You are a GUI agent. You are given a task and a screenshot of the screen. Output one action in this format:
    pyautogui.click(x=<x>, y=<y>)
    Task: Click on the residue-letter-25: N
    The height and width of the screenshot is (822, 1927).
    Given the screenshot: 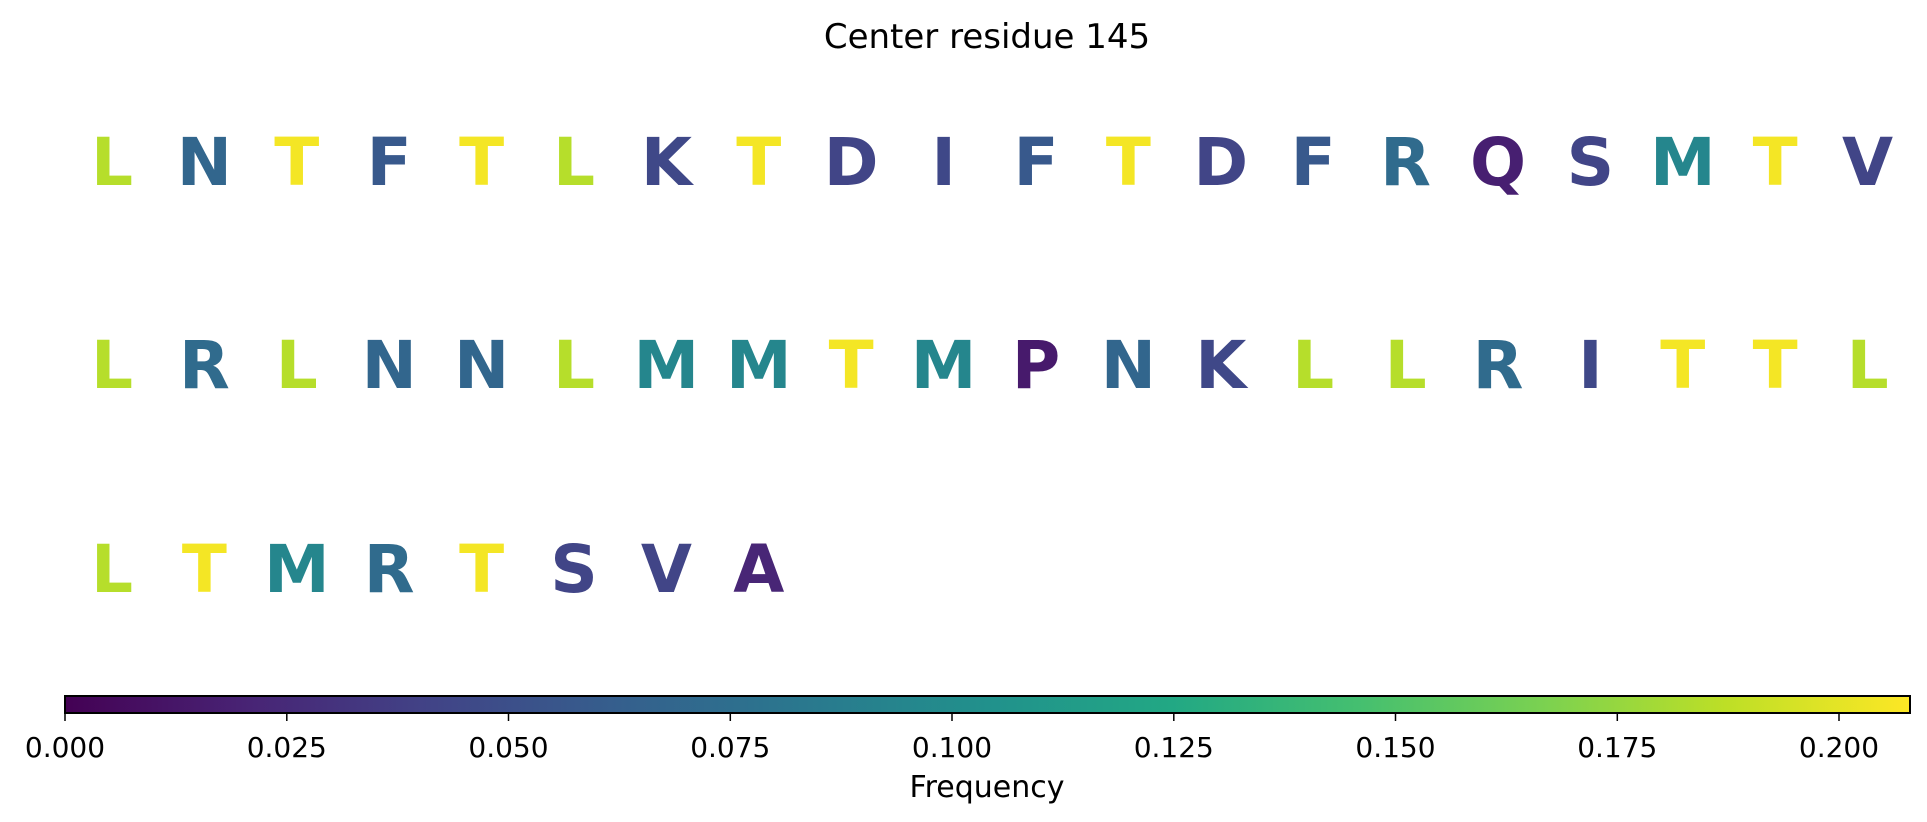 What is the action you would take?
    pyautogui.click(x=481, y=365)
    